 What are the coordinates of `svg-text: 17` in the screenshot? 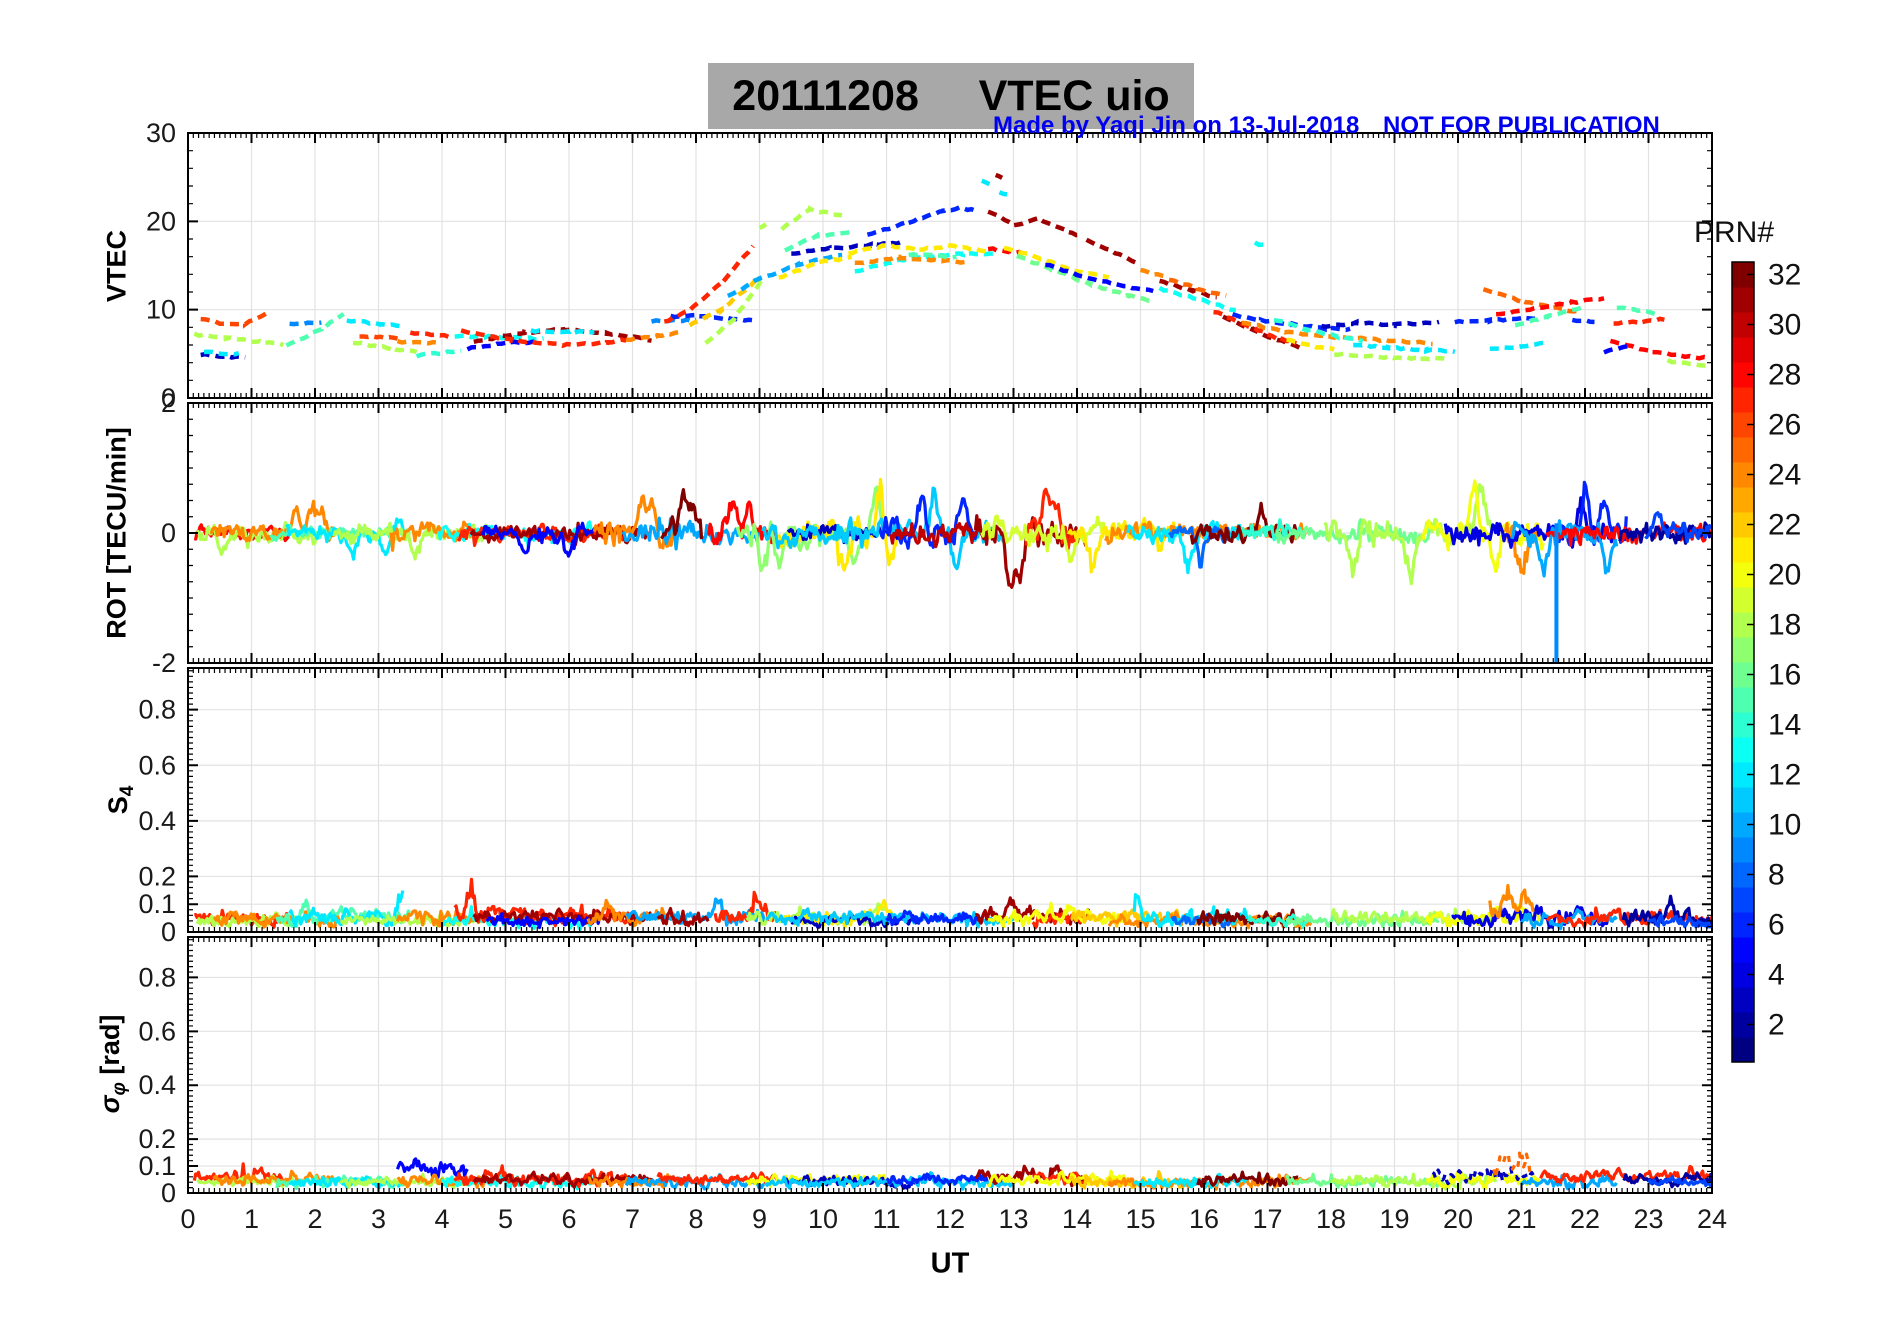 It's located at (1267, 1219).